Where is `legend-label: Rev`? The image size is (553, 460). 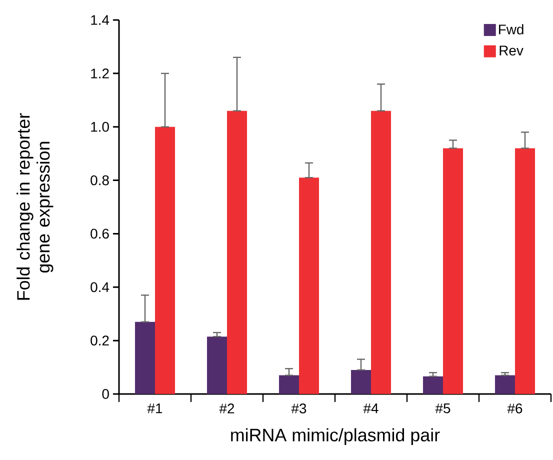 legend-label: Rev is located at coordinates (512, 51).